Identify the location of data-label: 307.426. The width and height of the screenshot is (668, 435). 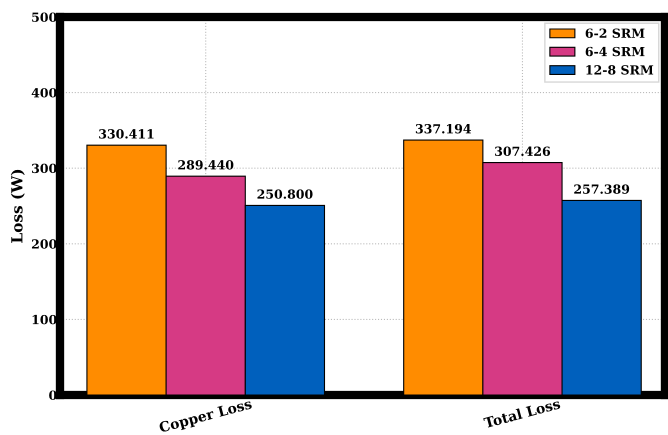
(522, 151).